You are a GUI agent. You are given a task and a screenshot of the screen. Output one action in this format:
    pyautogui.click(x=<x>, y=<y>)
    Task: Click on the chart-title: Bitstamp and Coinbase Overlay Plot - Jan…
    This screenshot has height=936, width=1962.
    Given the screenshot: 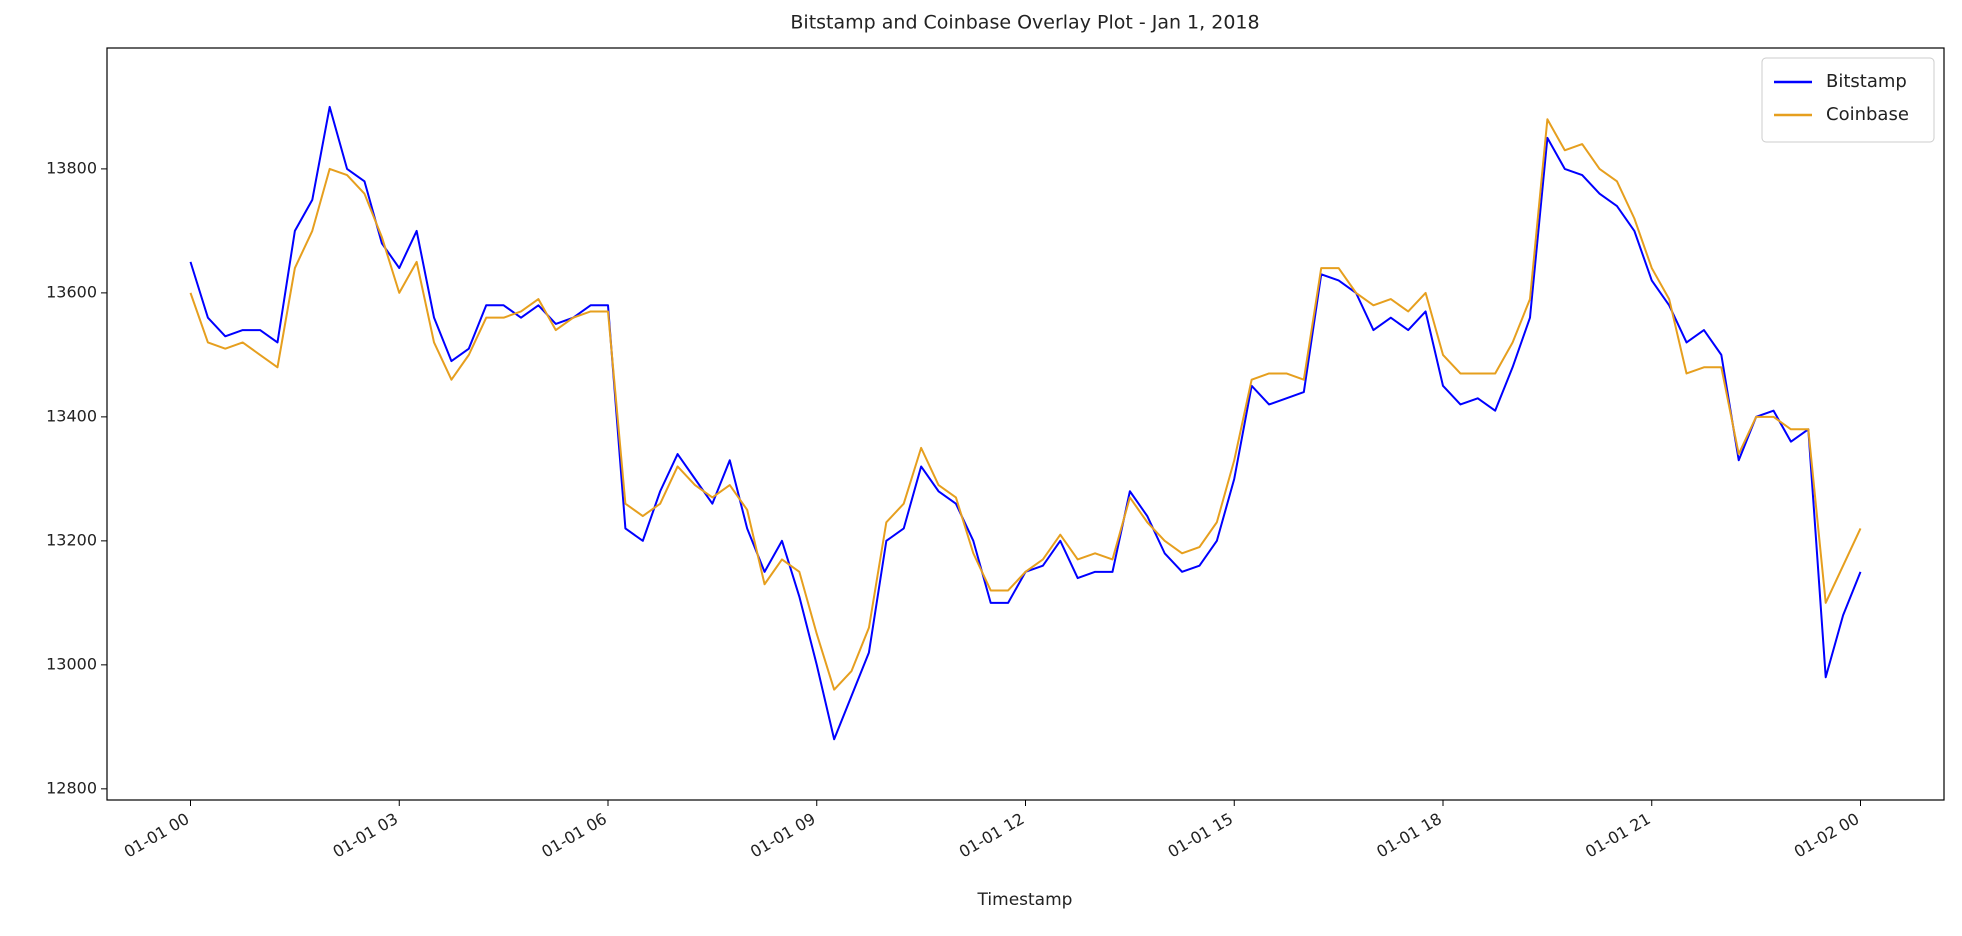 What is the action you would take?
    pyautogui.click(x=1024, y=23)
    